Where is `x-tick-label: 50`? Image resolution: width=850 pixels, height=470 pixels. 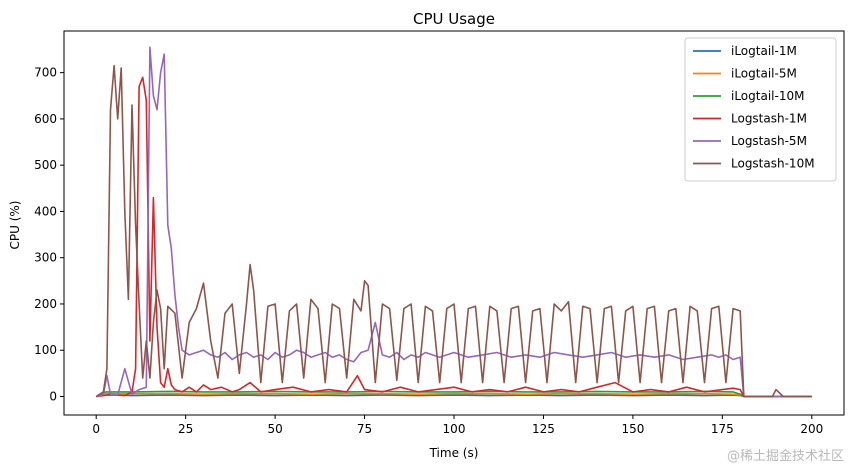 x-tick-label: 50 is located at coordinates (274, 429).